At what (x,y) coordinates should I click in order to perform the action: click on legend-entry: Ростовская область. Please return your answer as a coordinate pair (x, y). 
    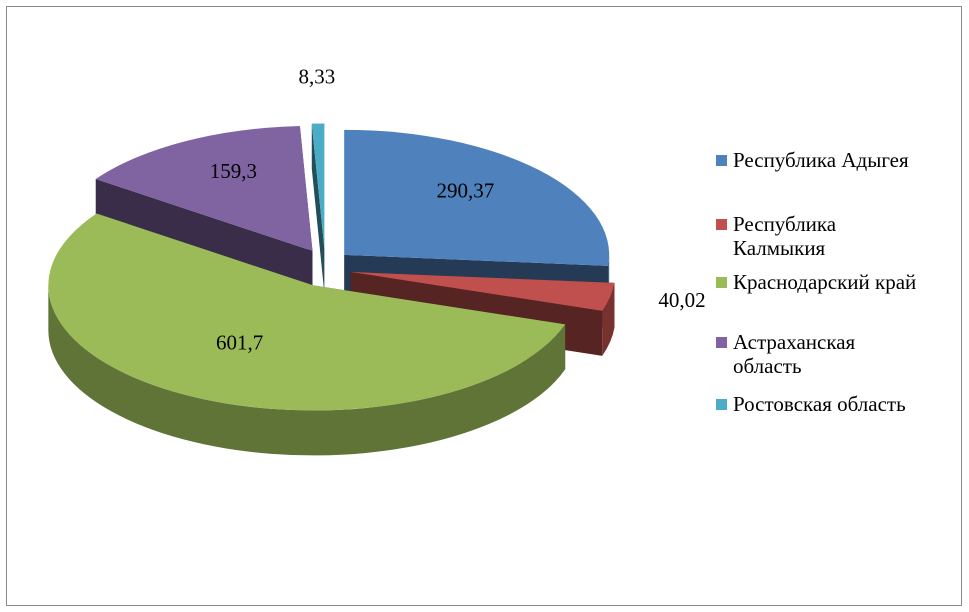
    Looking at the image, I should click on (838, 404).